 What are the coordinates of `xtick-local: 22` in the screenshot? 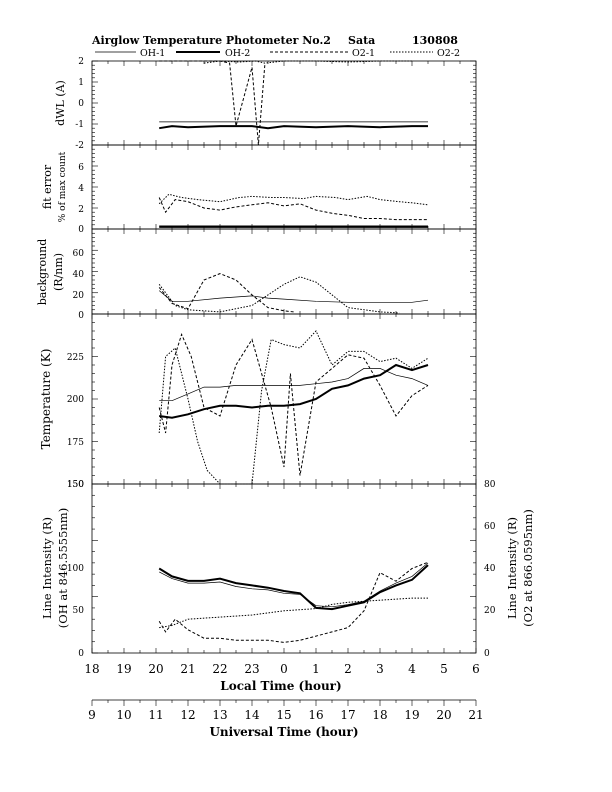 It's located at (219, 669).